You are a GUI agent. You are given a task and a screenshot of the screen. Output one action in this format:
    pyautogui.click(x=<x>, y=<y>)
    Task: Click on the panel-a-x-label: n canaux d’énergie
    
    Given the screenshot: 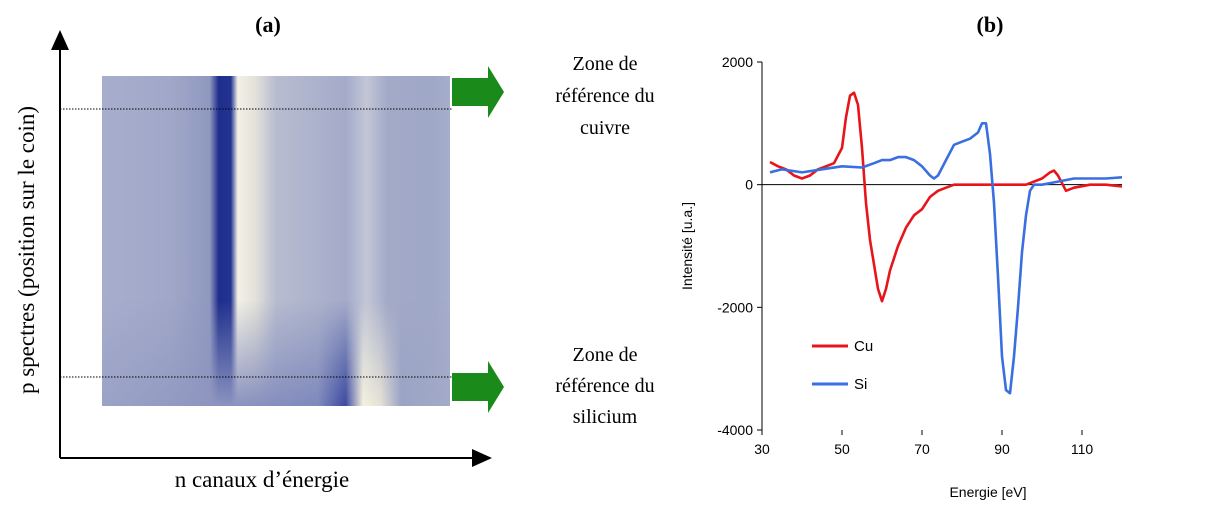 What is the action you would take?
    pyautogui.click(x=262, y=479)
    